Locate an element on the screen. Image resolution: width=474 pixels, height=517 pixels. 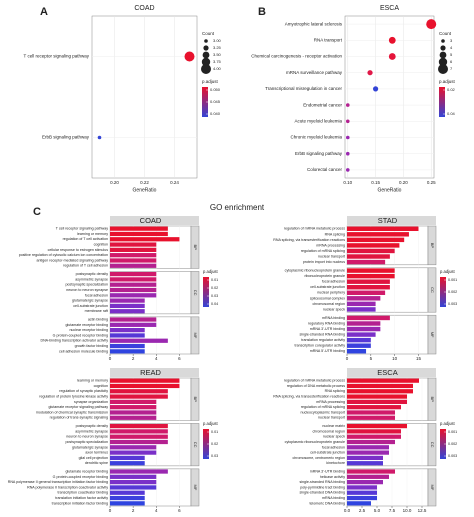
legend-tick-label: 0.01 is located at coordinates (214, 432).